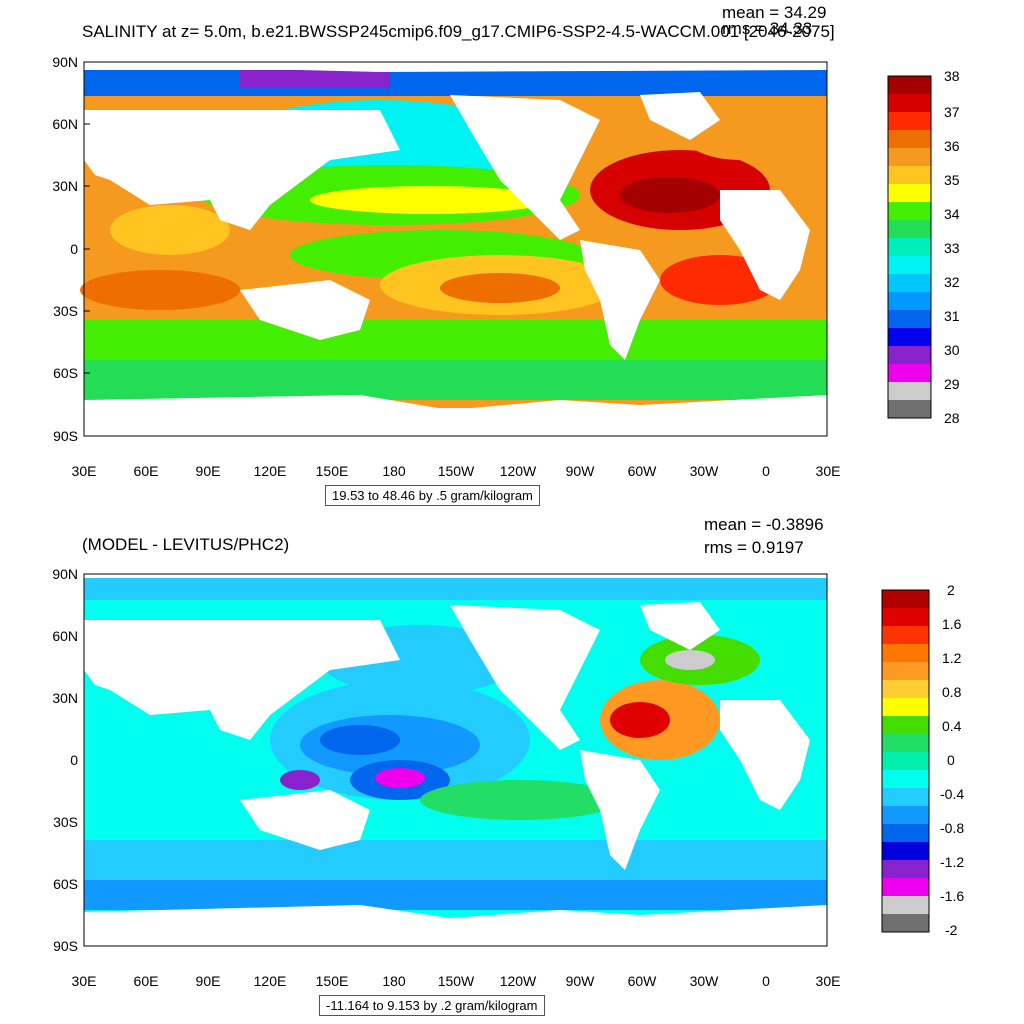 Image resolution: width=1024 pixels, height=1024 pixels. I want to click on p1-legend-label: 32, so click(952, 282).